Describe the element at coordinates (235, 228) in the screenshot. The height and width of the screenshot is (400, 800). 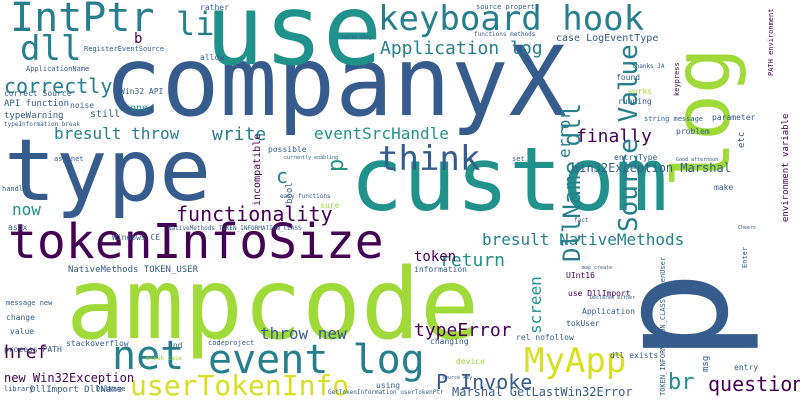
I see `word-NativeMethods-TOKEN_INFORMATION_CLASS: NativeMethods TOKEN_INFORMATION_CLASS` at that location.